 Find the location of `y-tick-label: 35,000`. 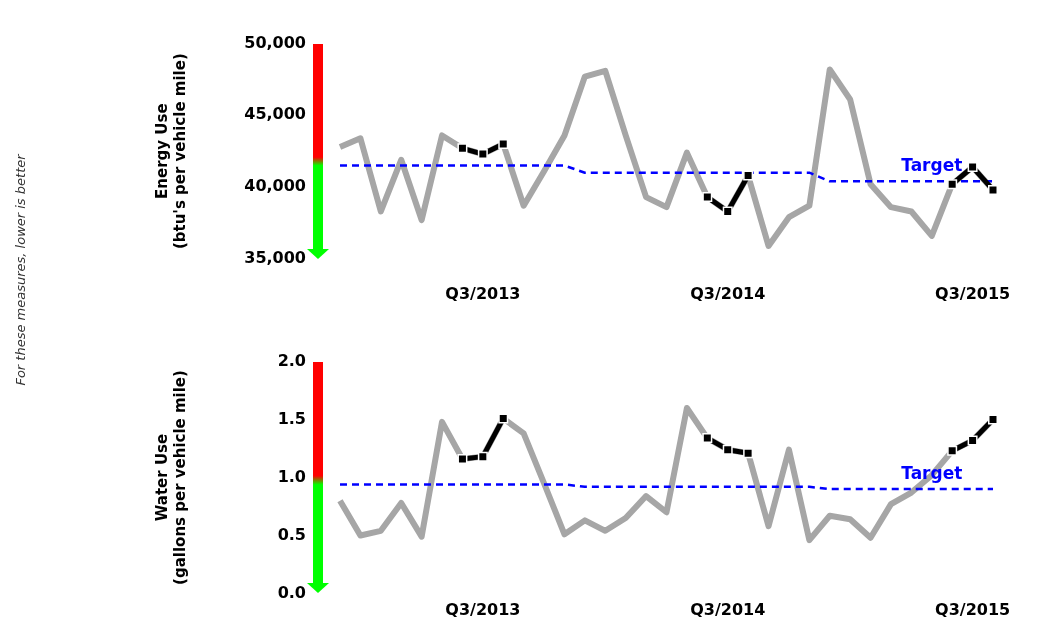

y-tick-label: 35,000 is located at coordinates (275, 257).